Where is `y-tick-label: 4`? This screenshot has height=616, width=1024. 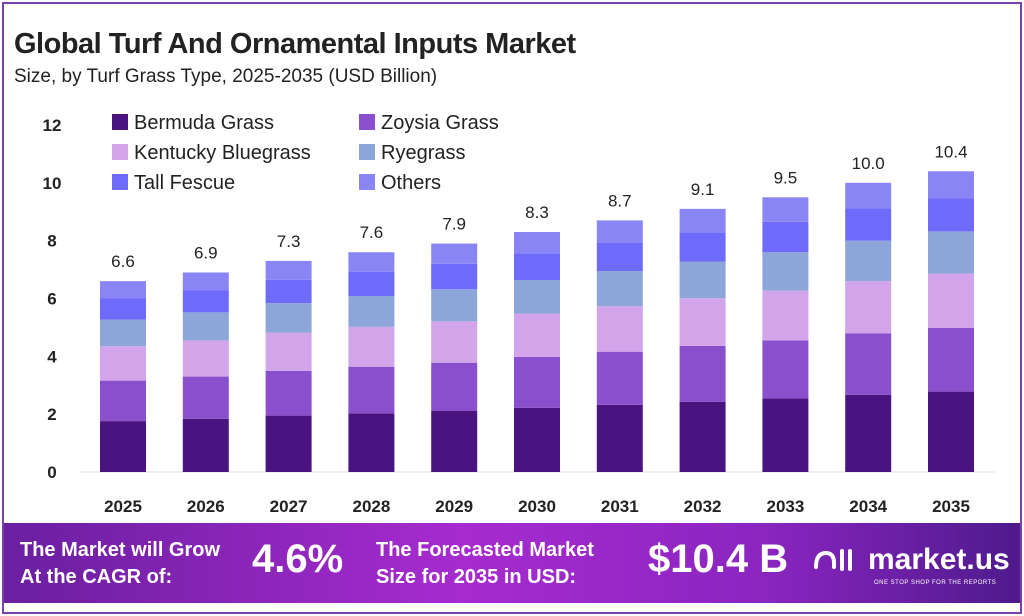
y-tick-label: 4 is located at coordinates (52, 356).